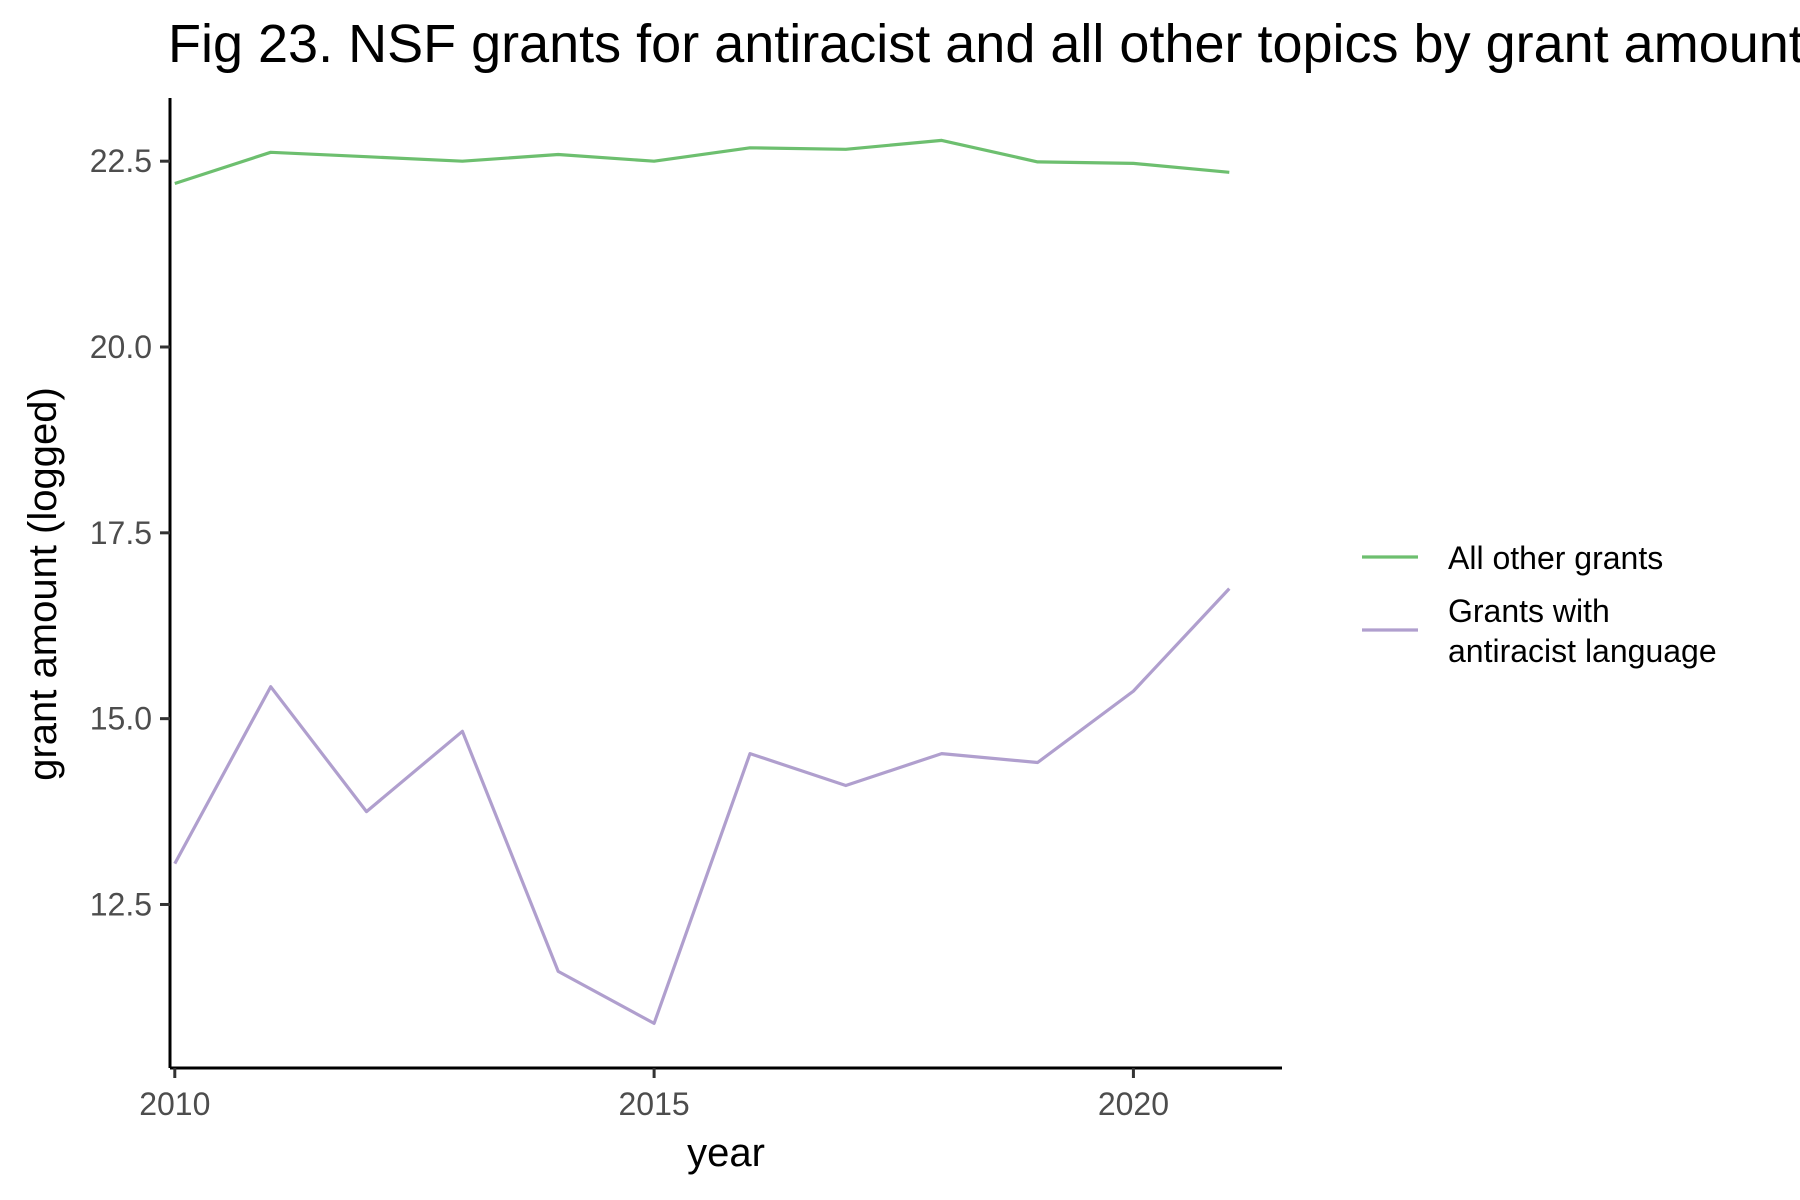 Image resolution: width=1800 pixels, height=1200 pixels. I want to click on x-tick-label: 2015, so click(654, 1104).